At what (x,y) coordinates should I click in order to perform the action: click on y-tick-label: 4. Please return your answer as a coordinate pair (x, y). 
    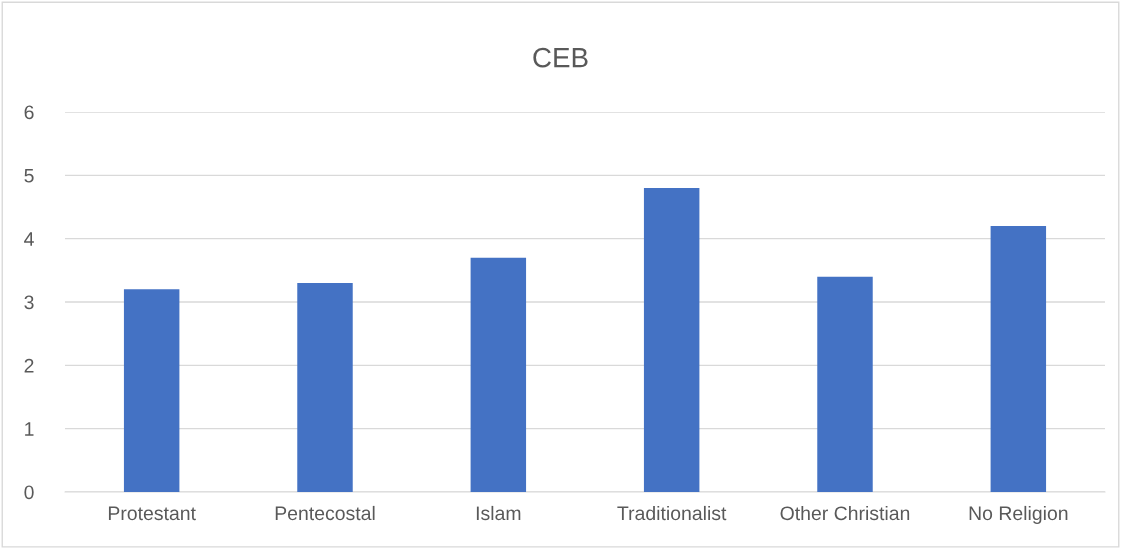
    Looking at the image, I should click on (29, 239).